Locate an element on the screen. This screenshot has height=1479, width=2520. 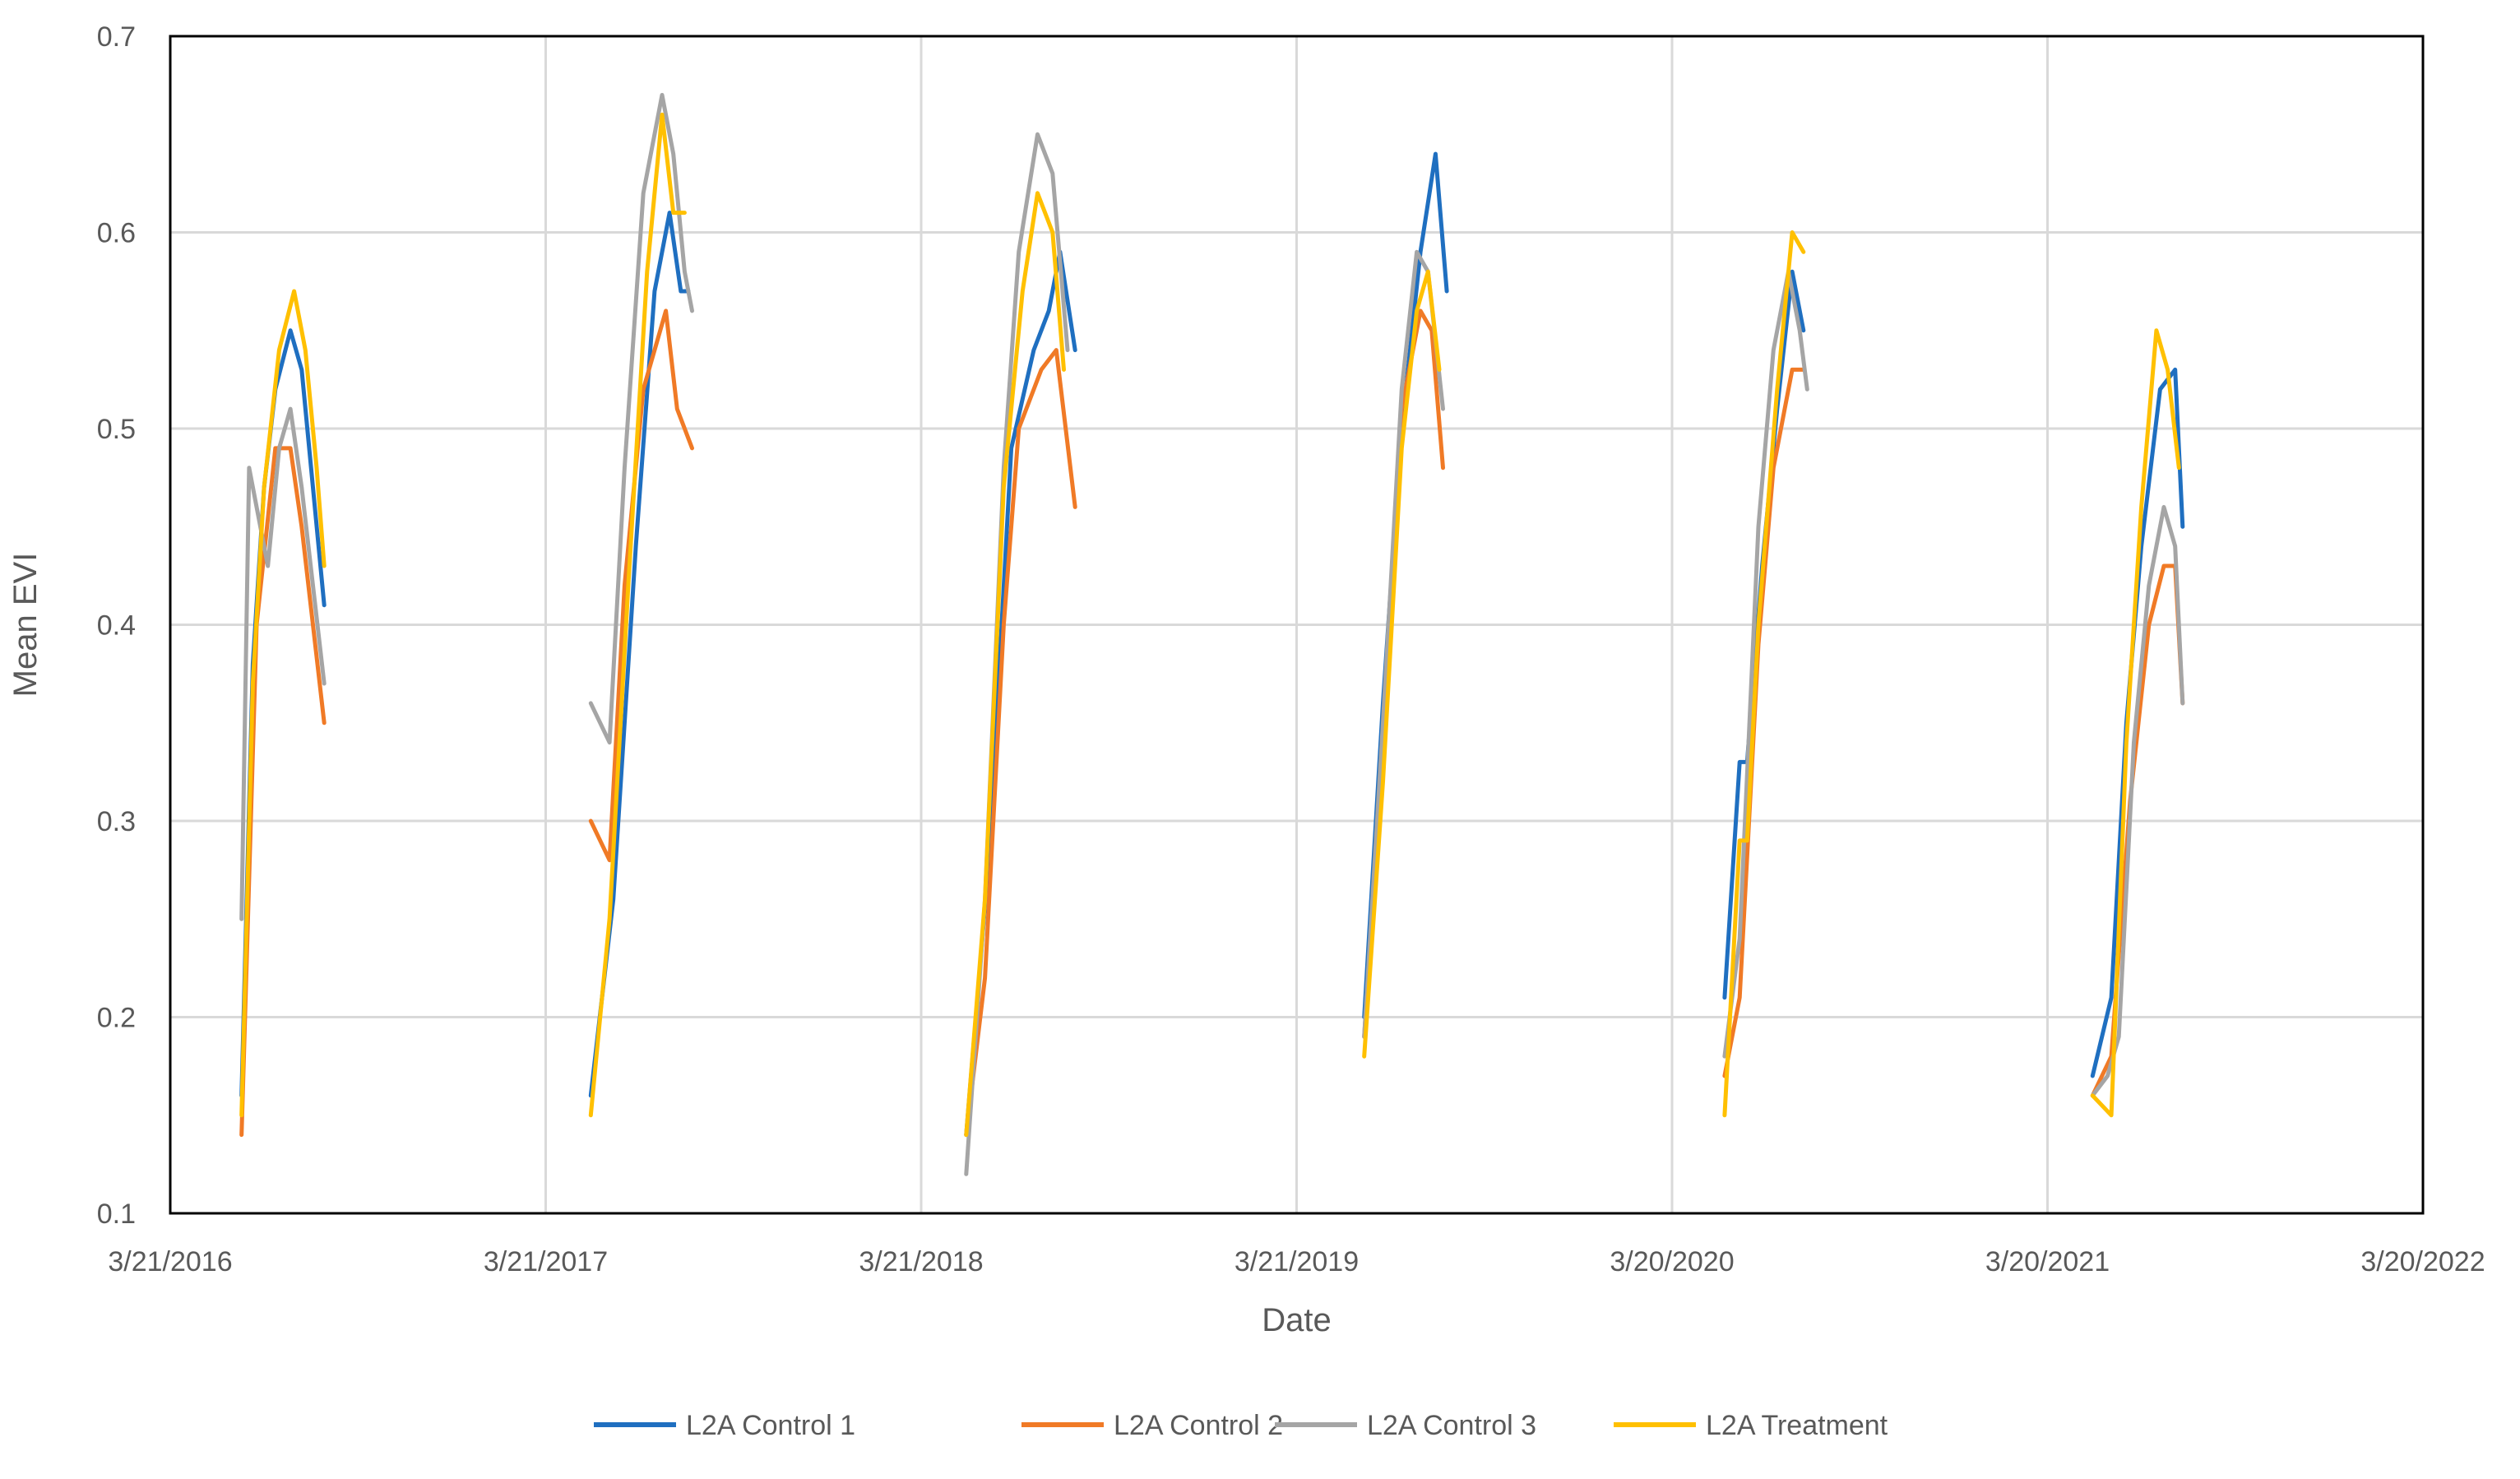
y-tick-label: 0.3 is located at coordinates (116, 821).